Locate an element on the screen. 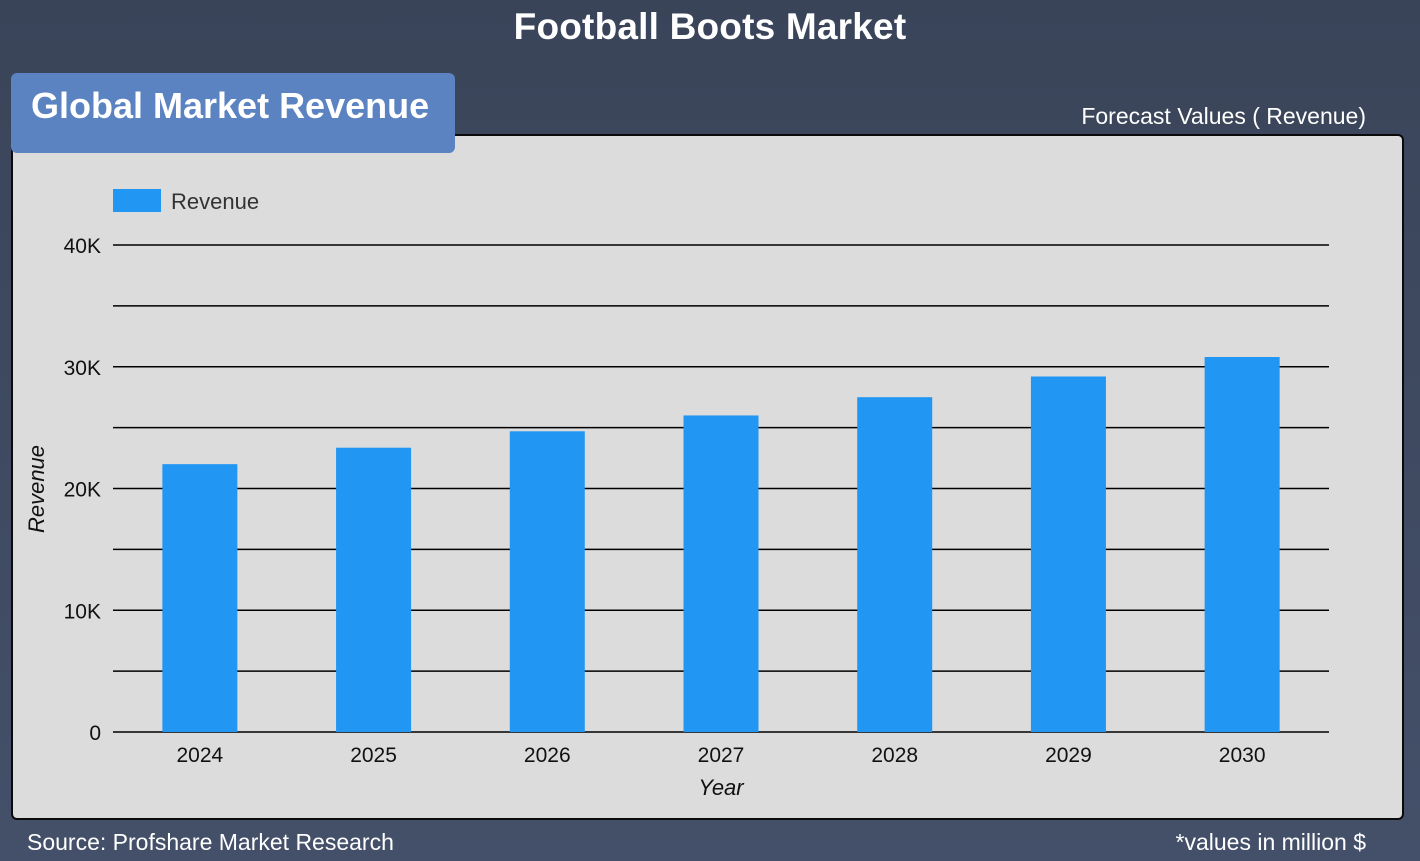 This screenshot has height=861, width=1420. x-tick-label: 2024 is located at coordinates (199, 755).